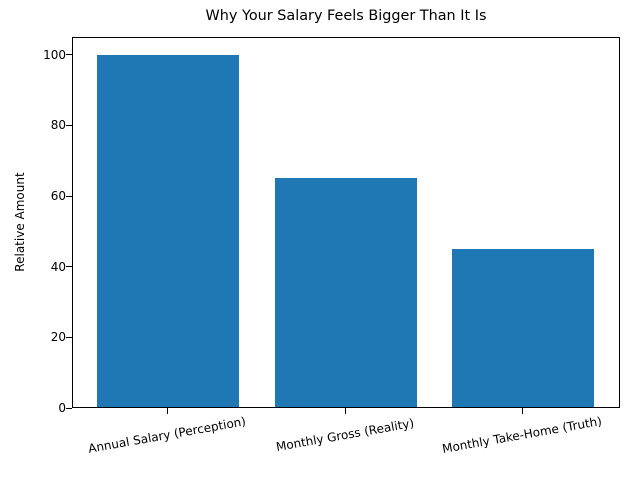 This screenshot has width=640, height=480. I want to click on y-tick-label: 100, so click(54, 54).